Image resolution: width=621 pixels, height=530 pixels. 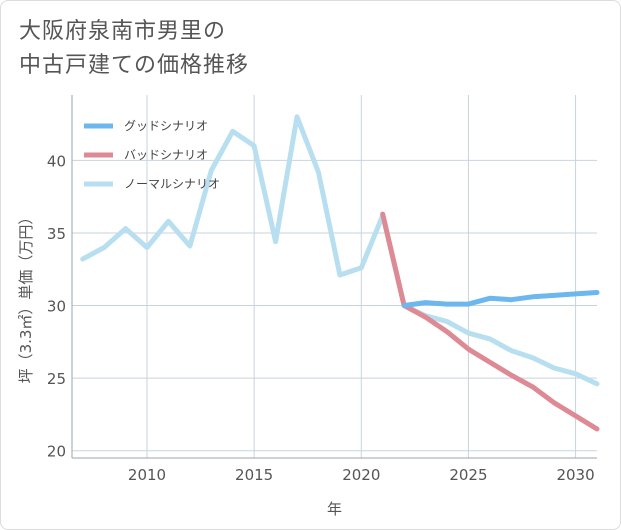 I want to click on y-tick-label-25: 25, so click(x=56, y=379).